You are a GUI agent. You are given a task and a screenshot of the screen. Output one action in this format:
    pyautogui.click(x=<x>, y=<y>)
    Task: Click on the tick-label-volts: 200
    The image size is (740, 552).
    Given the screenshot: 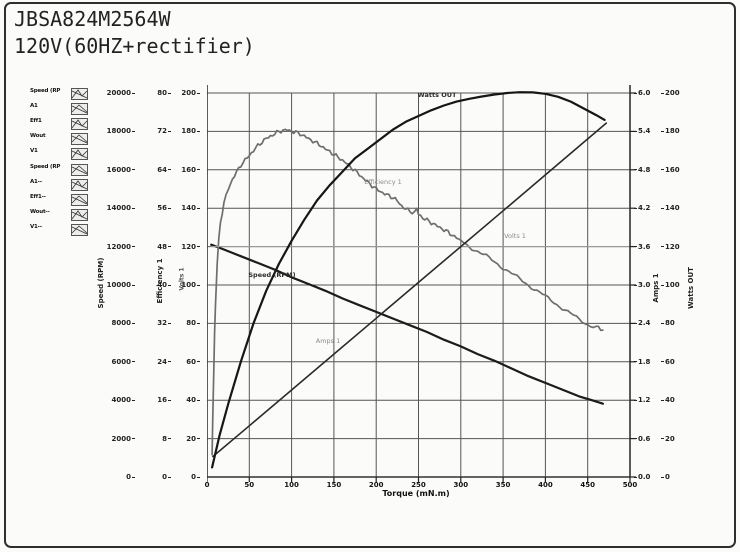 What is the action you would take?
    pyautogui.click(x=183, y=93)
    